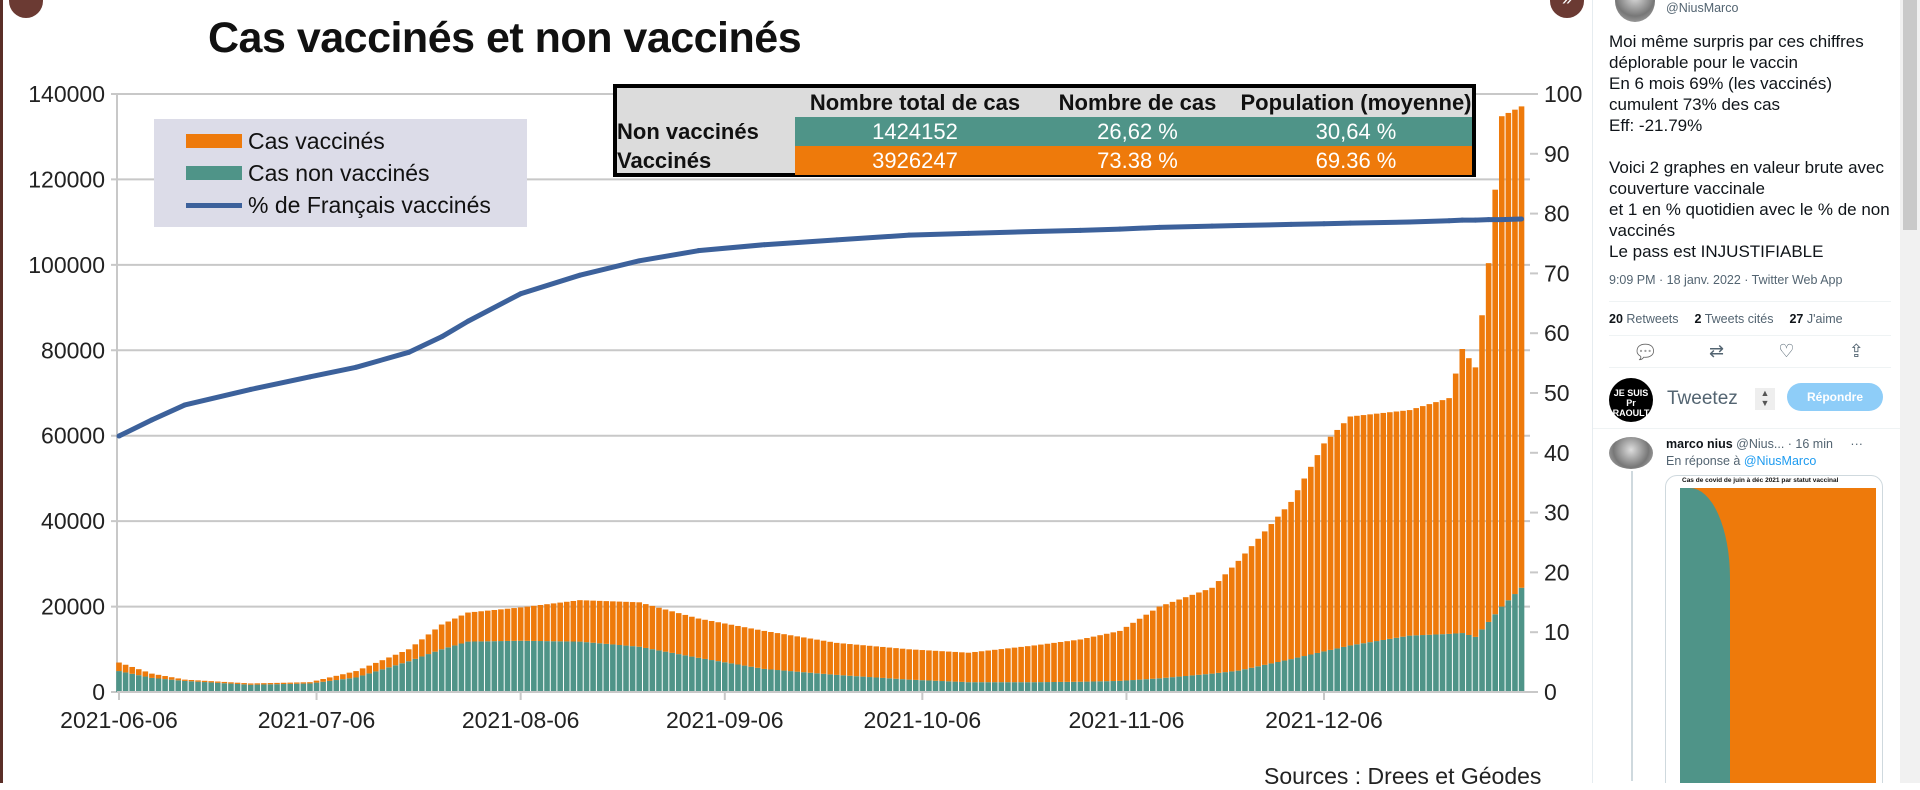  I want to click on scrollbar, so click(1910, 391).